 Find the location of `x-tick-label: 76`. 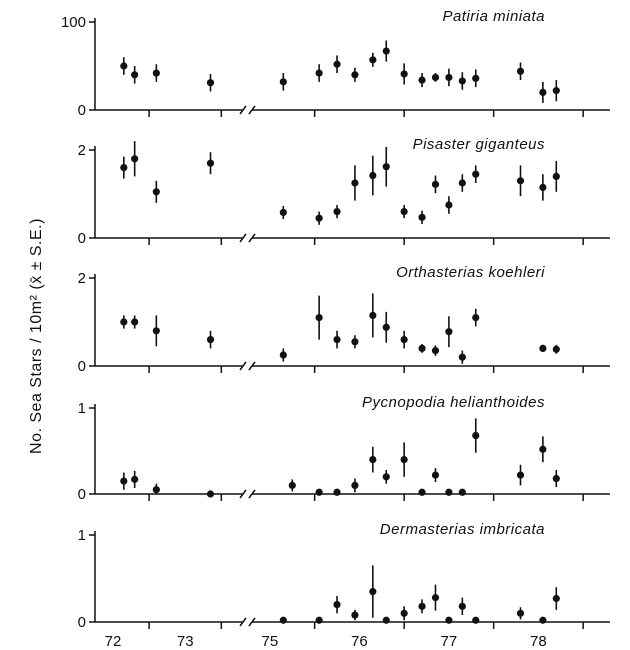

x-tick-label: 76 is located at coordinates (359, 641).